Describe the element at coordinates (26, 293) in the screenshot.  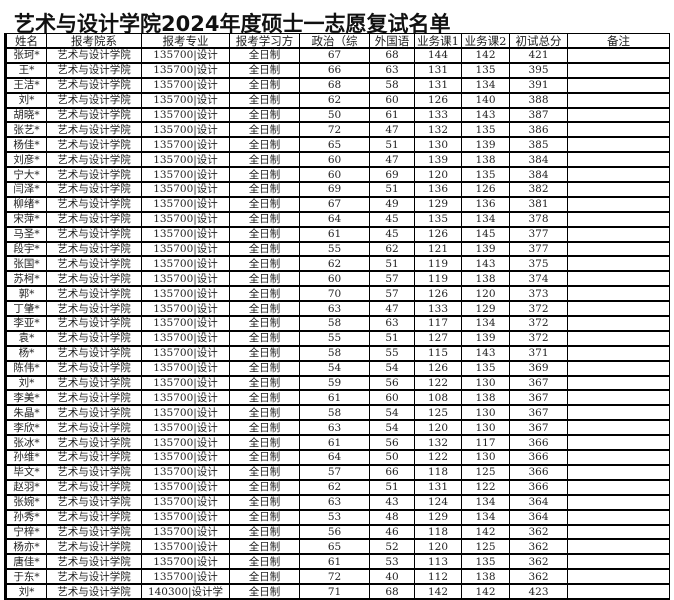
I see `cell-name: 郭*` at that location.